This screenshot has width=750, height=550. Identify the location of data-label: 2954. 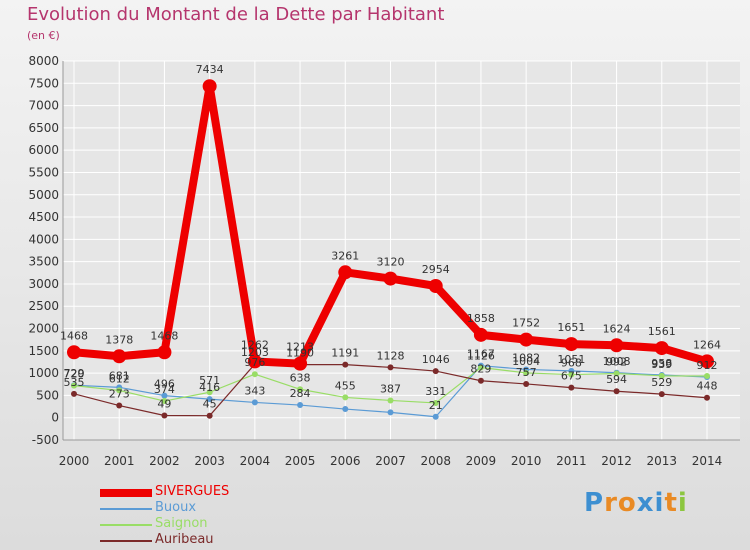
(436, 269).